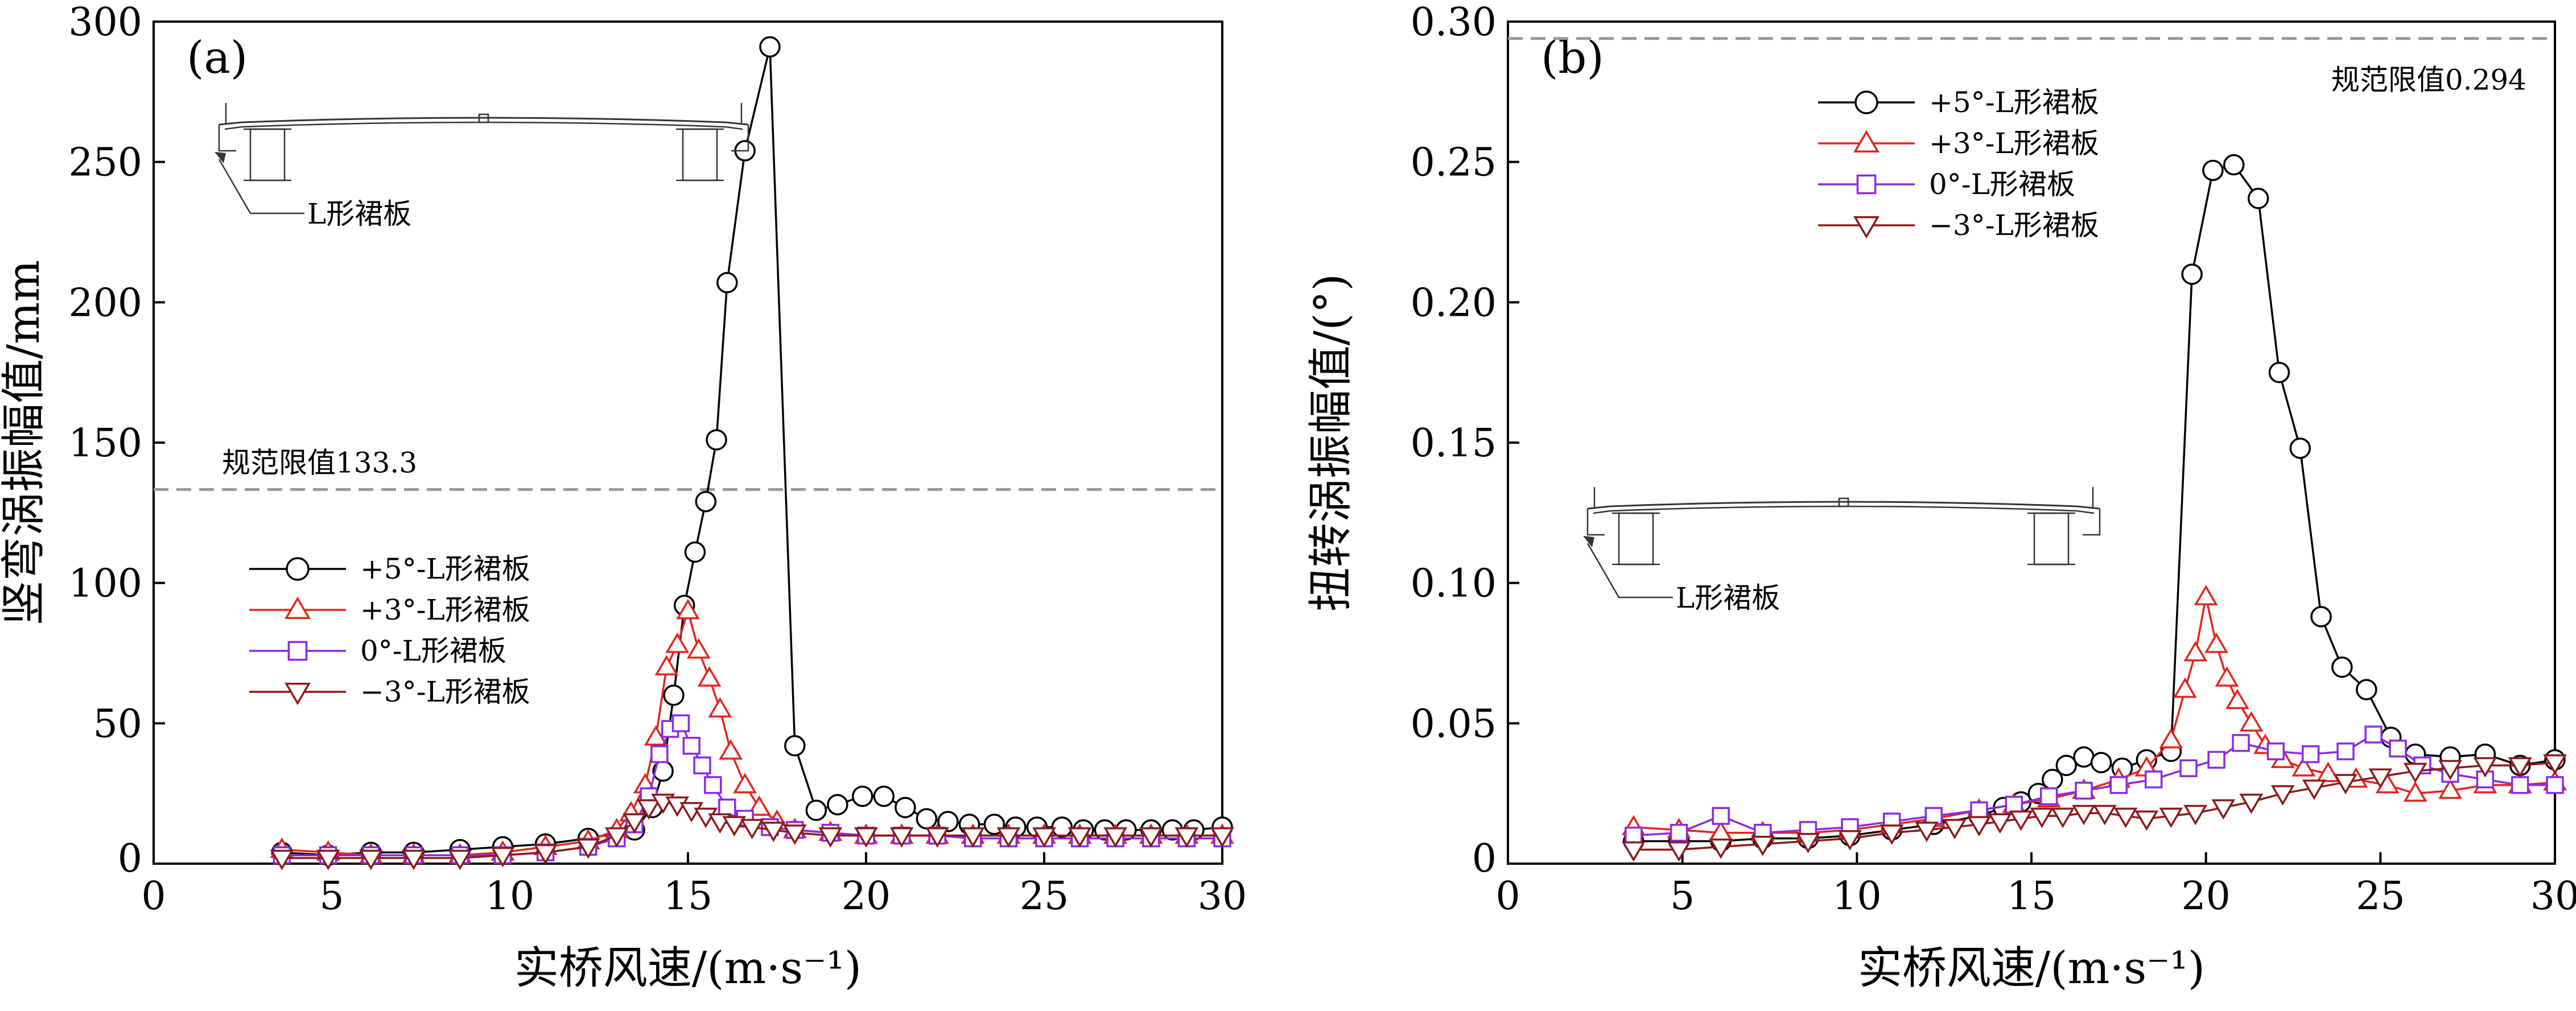 The width and height of the screenshot is (2576, 1011). What do you see at coordinates (319, 462) in the screenshot?
I see `limit-line-label: 规范限值133.3` at bounding box center [319, 462].